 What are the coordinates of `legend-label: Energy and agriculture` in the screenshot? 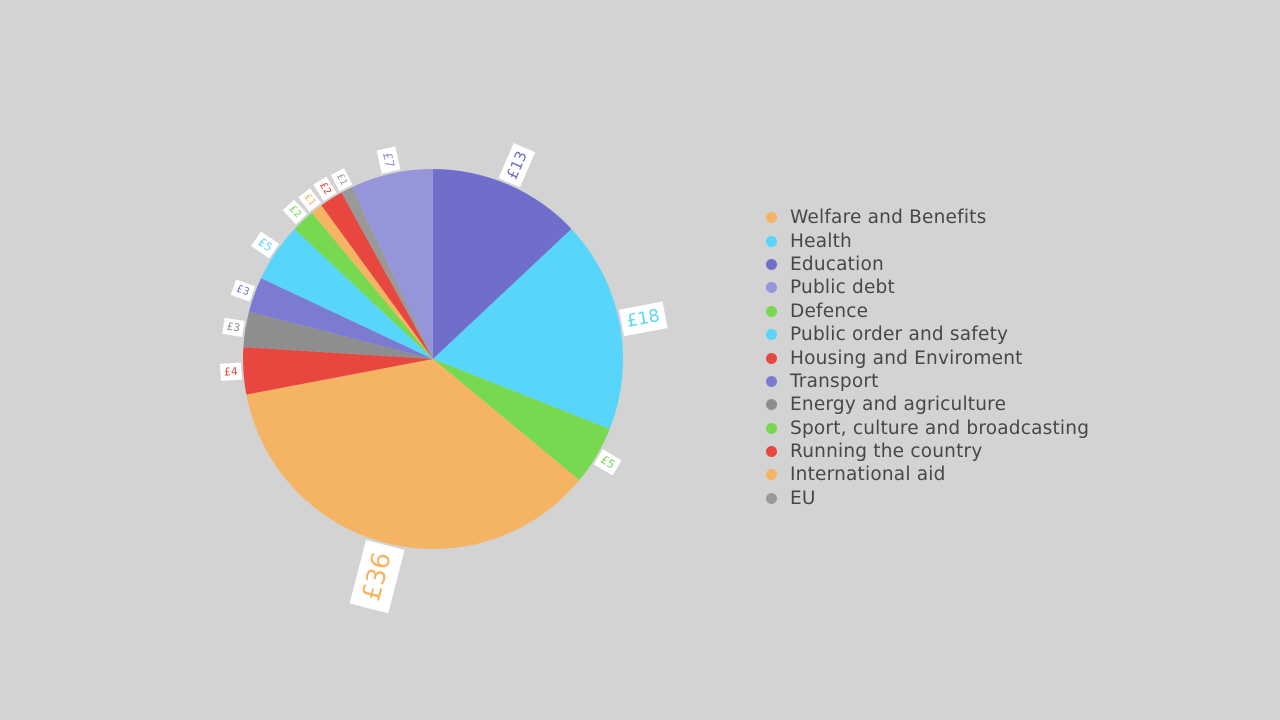 It's located at (898, 405).